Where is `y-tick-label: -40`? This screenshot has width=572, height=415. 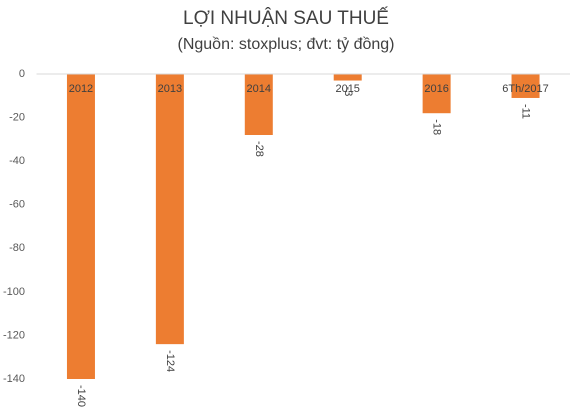
y-tick-label: -40 is located at coordinates (17, 161).